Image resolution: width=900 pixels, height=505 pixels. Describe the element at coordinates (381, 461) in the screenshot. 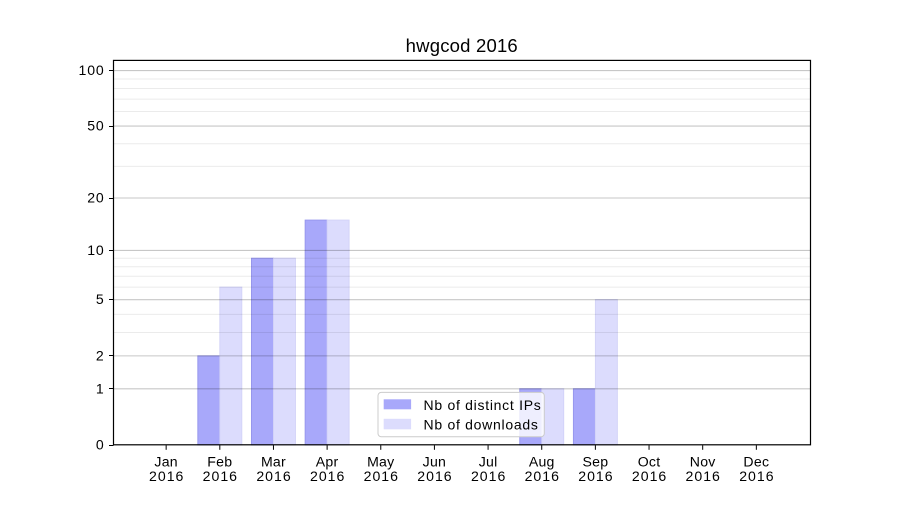

I see `svg-text: May` at that location.